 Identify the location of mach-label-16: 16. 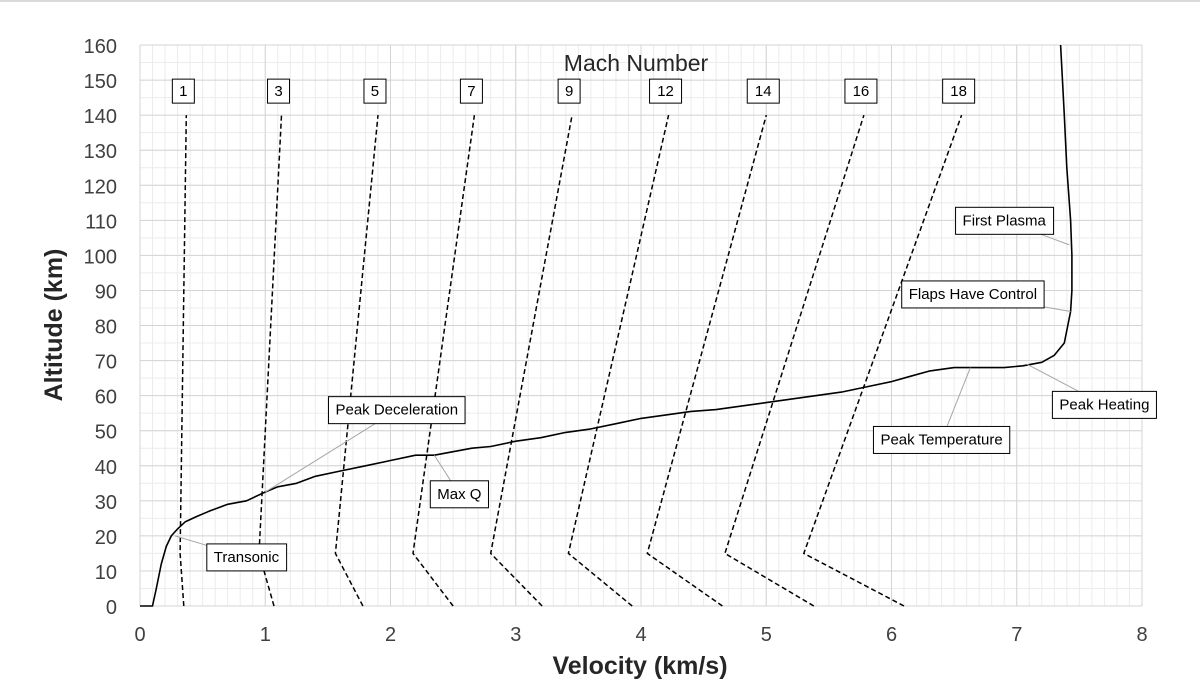
(861, 91).